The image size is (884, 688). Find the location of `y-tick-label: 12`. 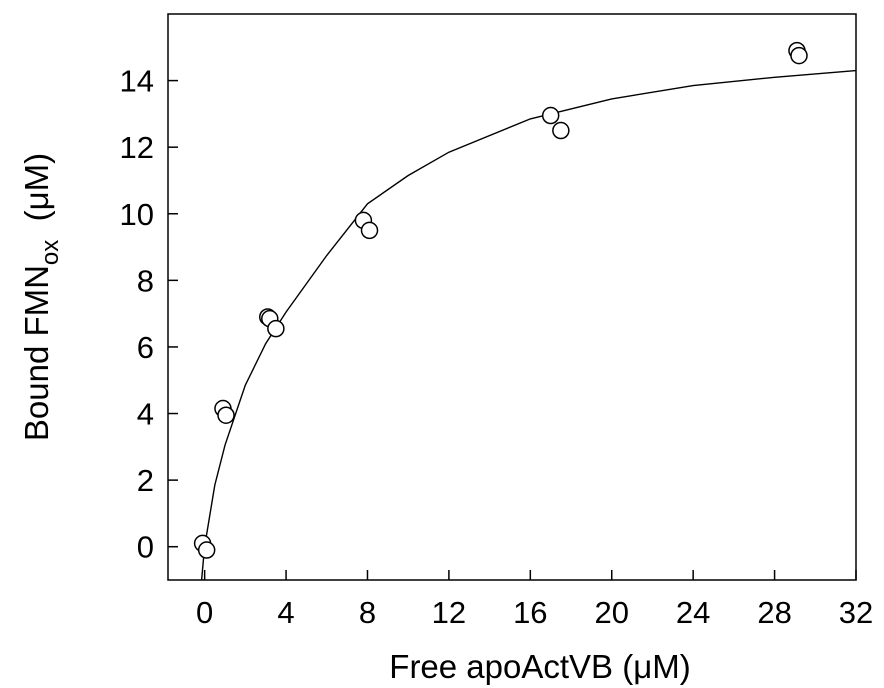

y-tick-label: 12 is located at coordinates (137, 147).